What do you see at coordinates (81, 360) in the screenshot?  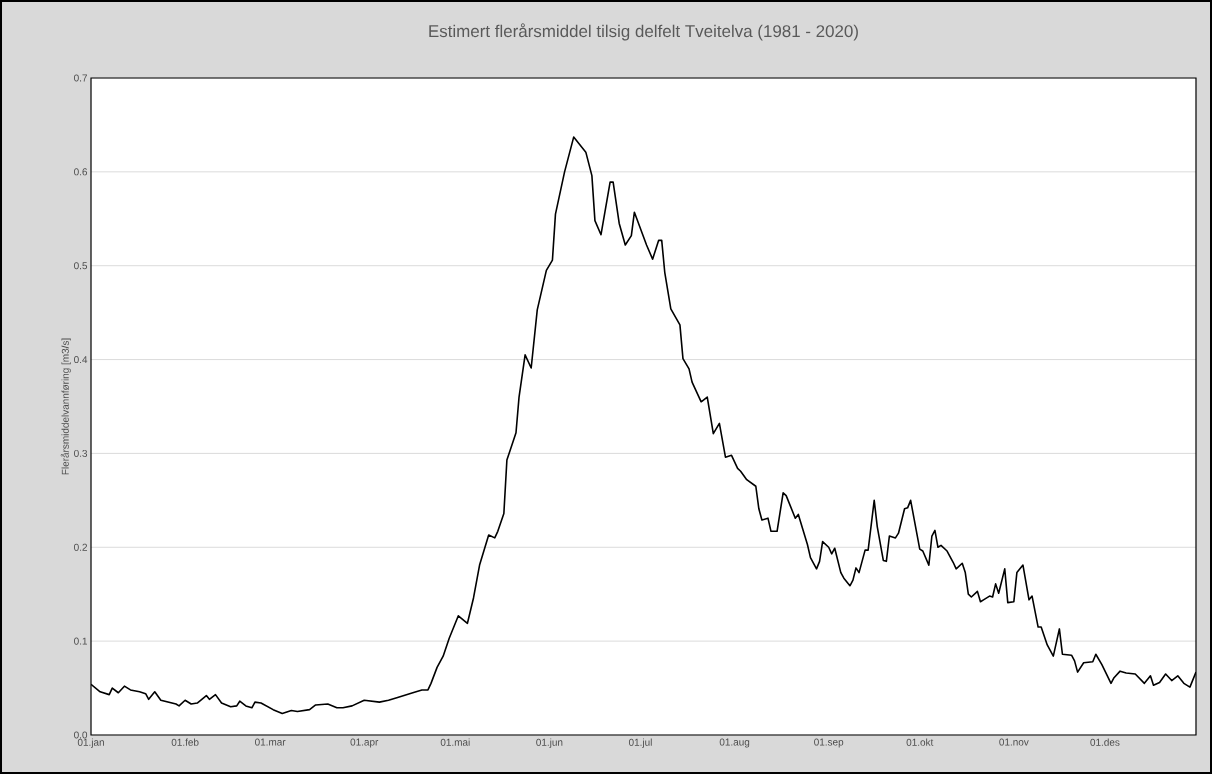 I see `y-tick-label: 0.4` at bounding box center [81, 360].